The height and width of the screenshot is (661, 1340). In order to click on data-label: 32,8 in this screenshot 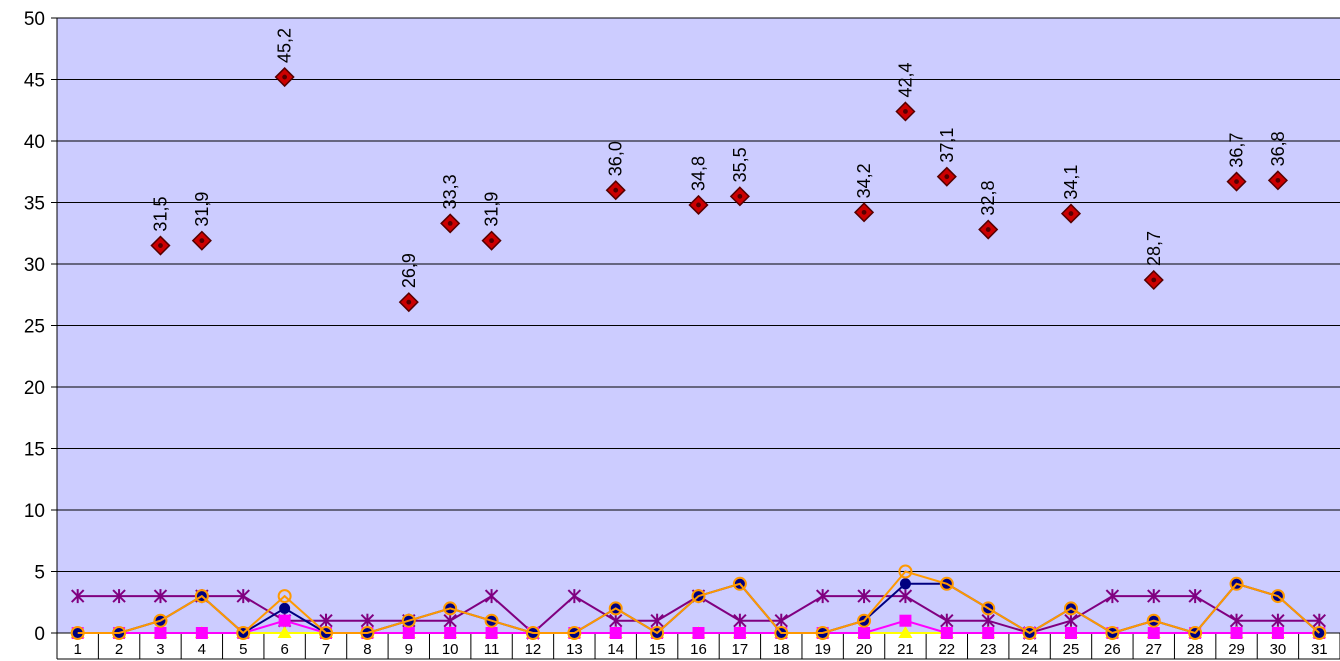, I will do `click(988, 198)`.